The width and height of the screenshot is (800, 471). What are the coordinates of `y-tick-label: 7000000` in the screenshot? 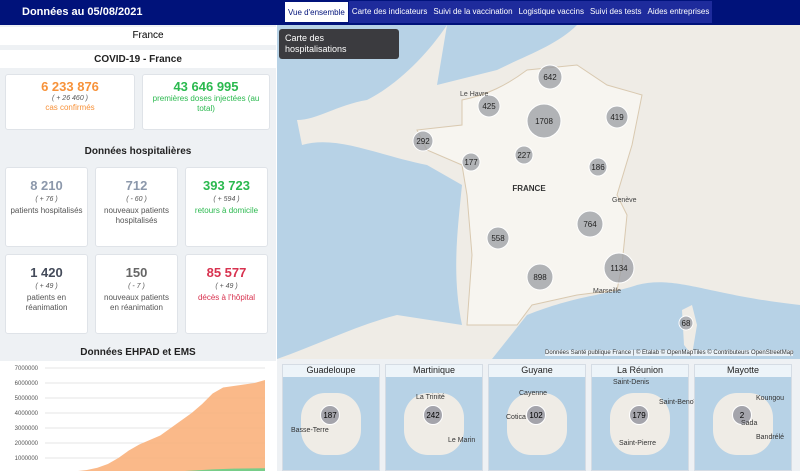 It's located at (27, 369).